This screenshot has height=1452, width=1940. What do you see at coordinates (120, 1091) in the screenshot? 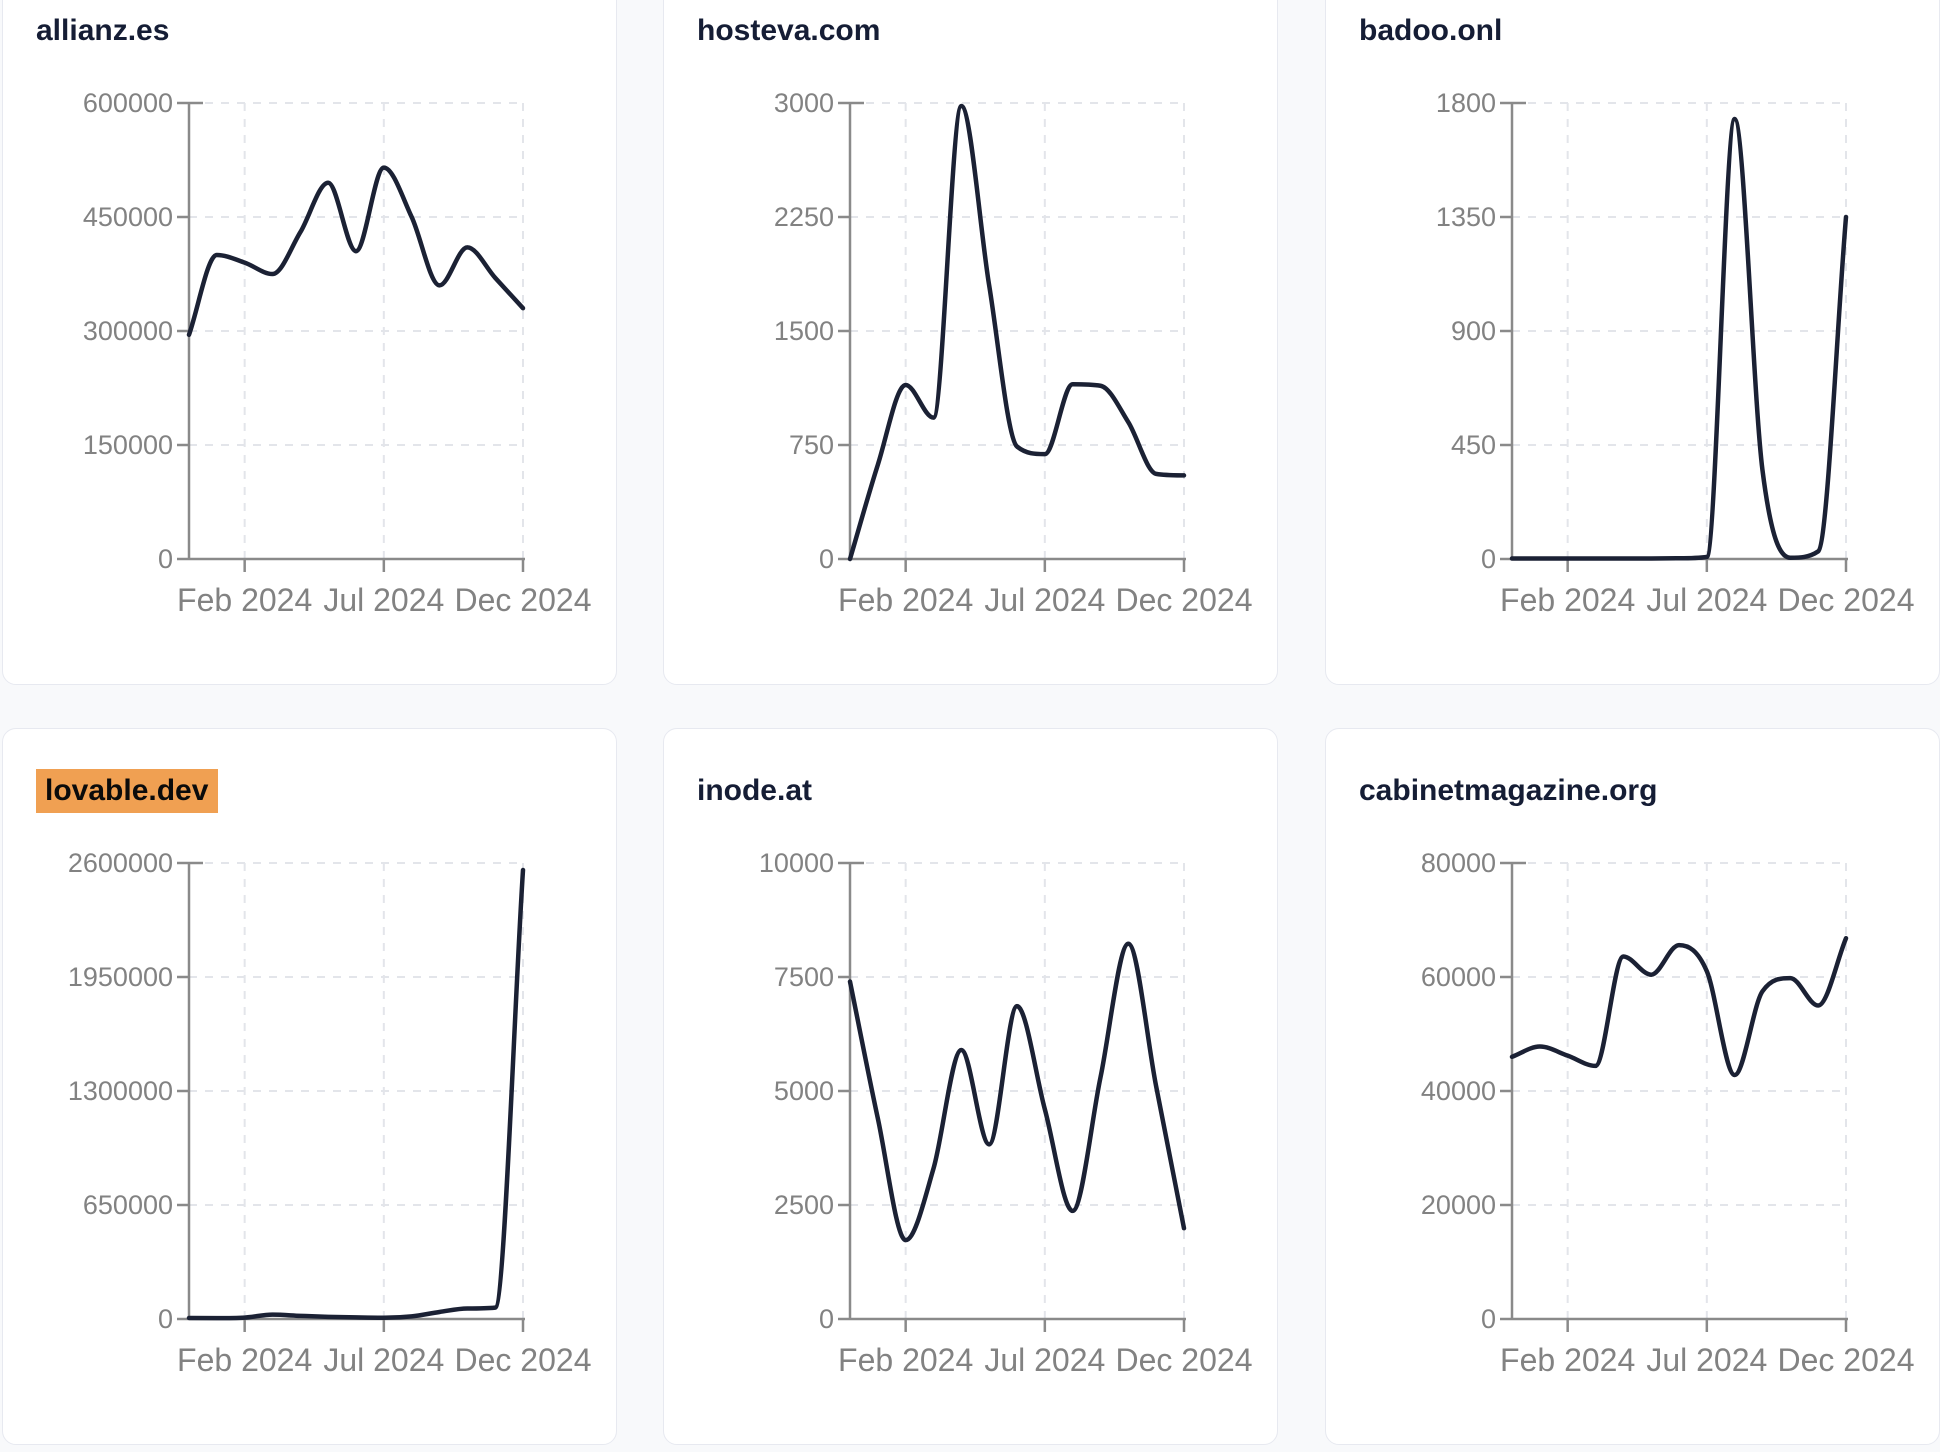
I see `y-tick-label: 1300000` at bounding box center [120, 1091].